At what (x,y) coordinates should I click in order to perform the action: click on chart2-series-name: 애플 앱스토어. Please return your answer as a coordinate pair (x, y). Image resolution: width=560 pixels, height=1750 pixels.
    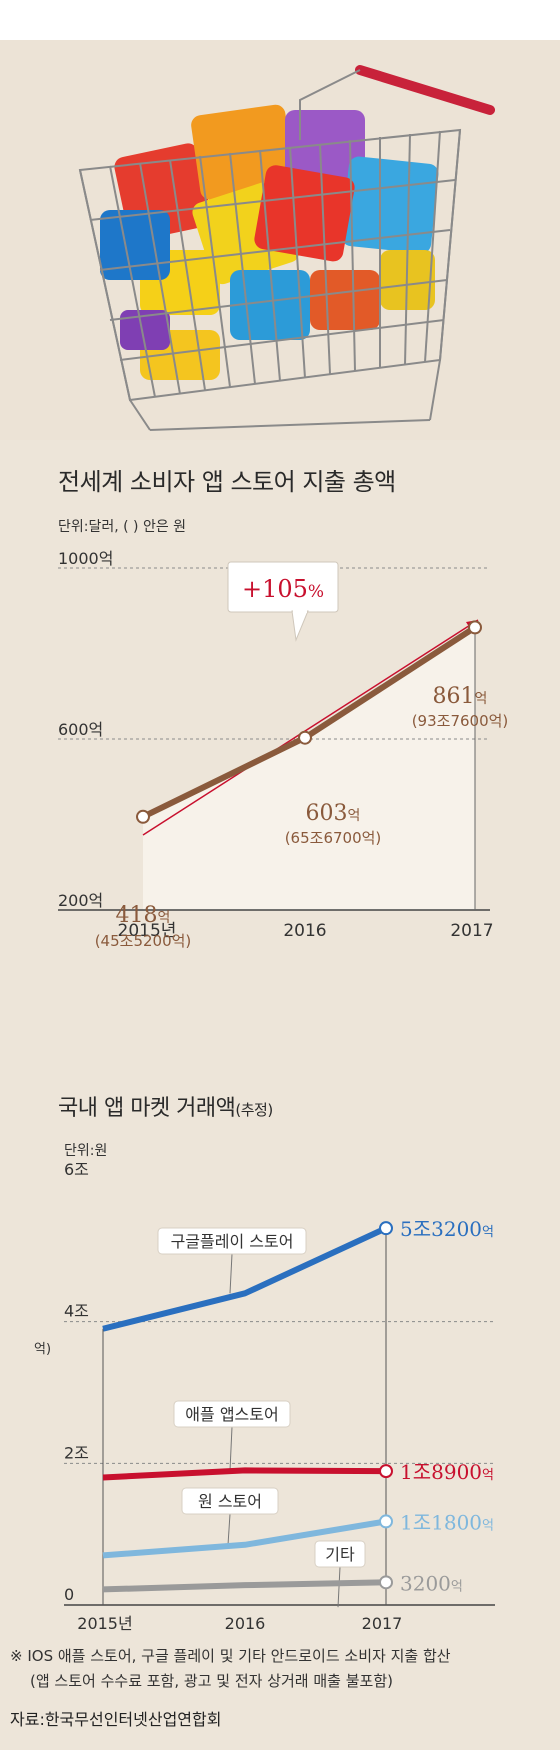
    Looking at the image, I should click on (231, 1414).